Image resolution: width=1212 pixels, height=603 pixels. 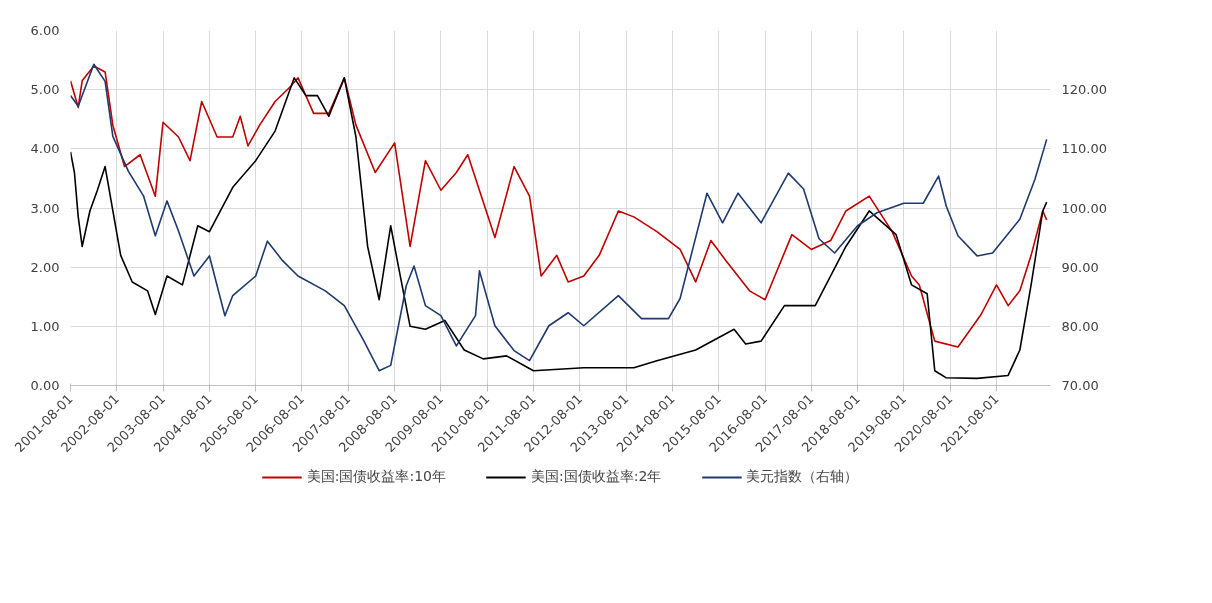 I want to click on y-tick-label: 5.00, so click(x=45, y=90).